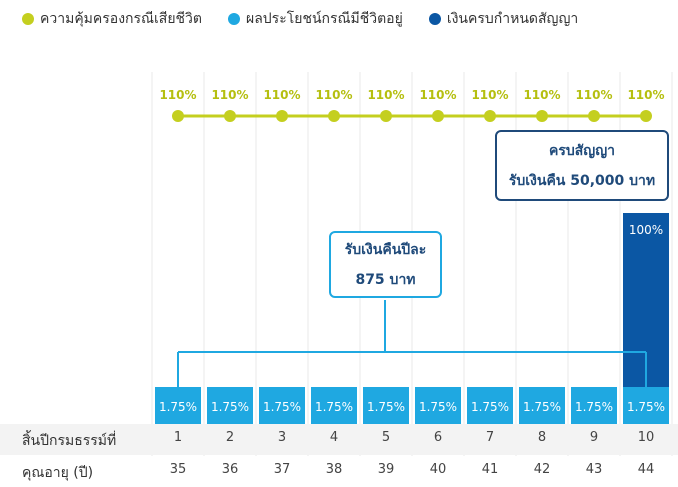 The width and height of the screenshot is (678, 487). I want to click on policy-year-cell: 1, so click(178, 437).